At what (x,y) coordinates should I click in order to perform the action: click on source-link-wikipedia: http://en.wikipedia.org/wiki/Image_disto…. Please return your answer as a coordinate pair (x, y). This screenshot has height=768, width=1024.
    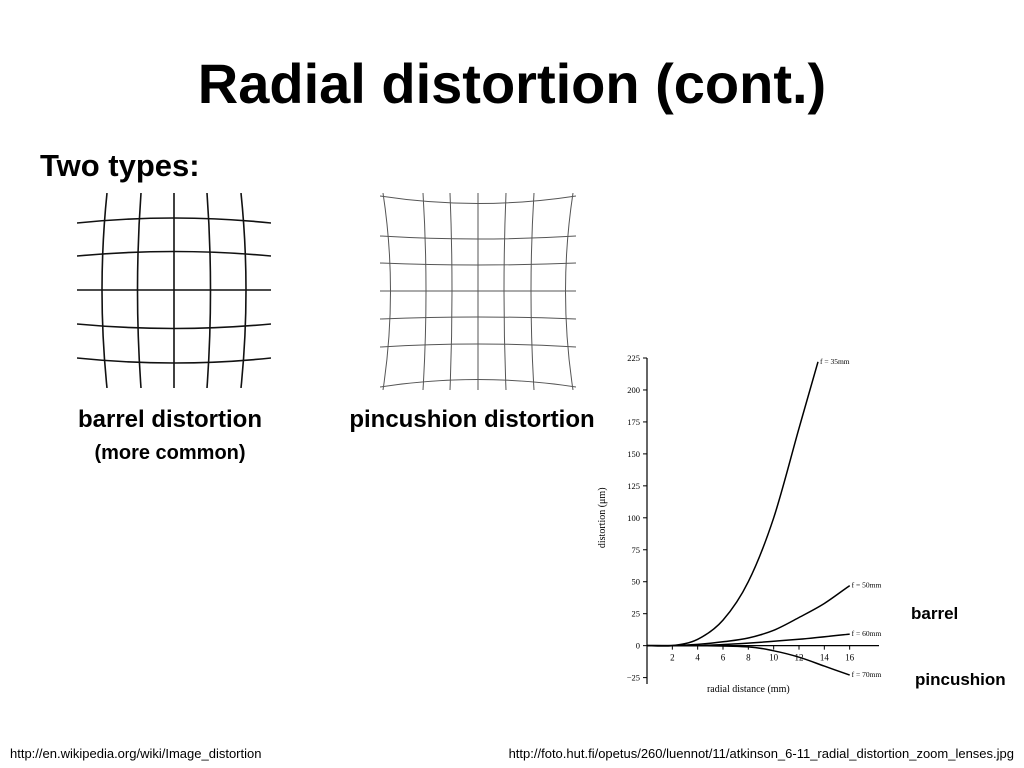
    Looking at the image, I should click on (136, 753).